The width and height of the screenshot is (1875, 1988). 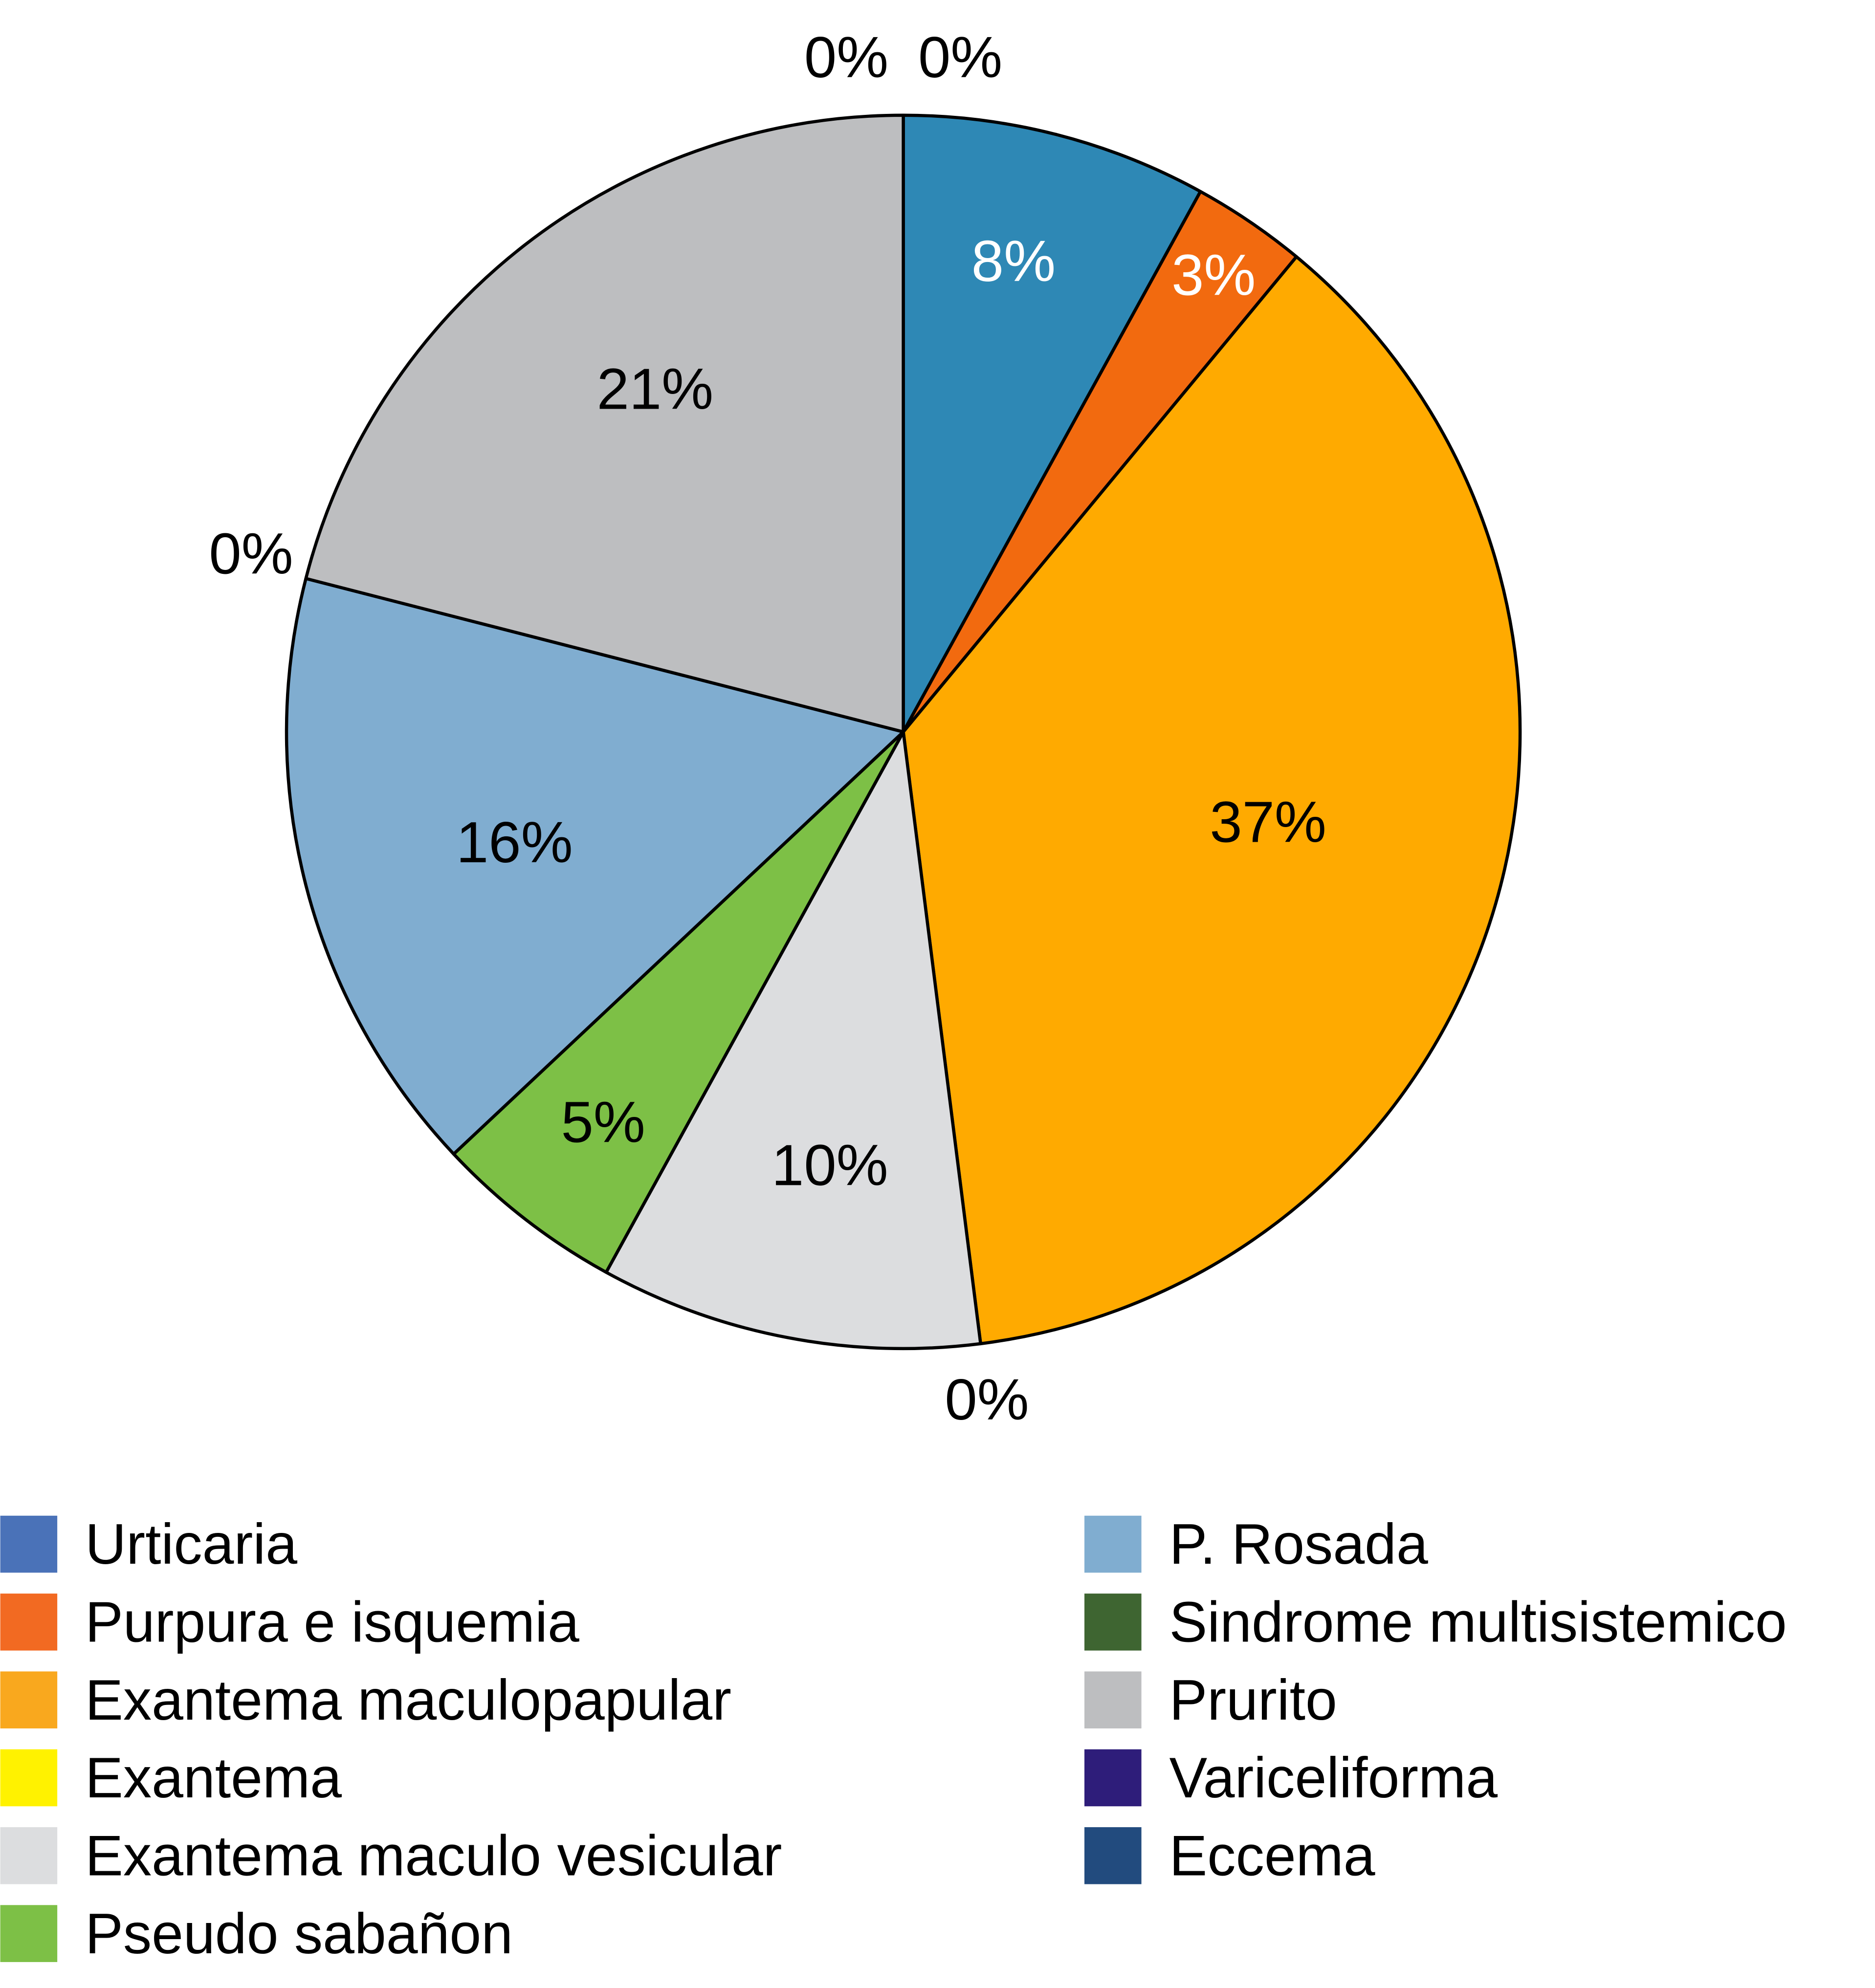 What do you see at coordinates (830, 1166) in the screenshot?
I see `data-label: 10%` at bounding box center [830, 1166].